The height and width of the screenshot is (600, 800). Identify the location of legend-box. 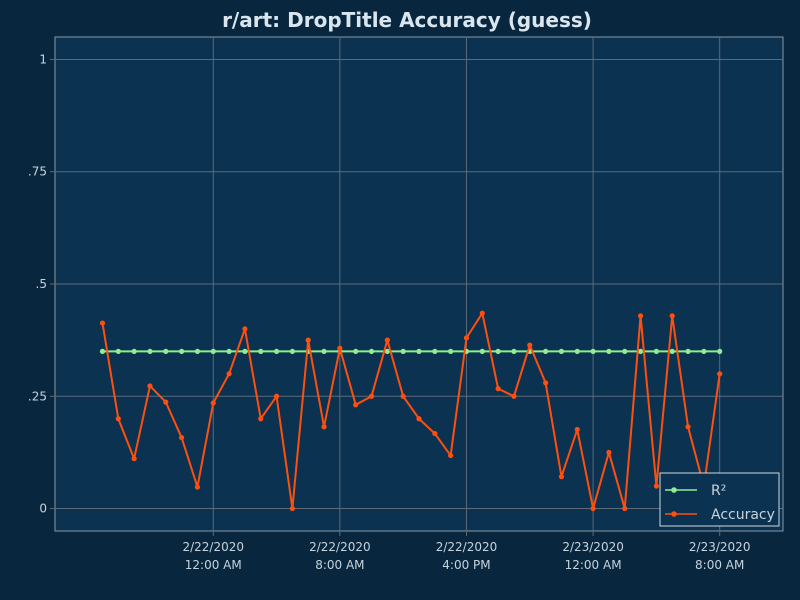
(719, 499).